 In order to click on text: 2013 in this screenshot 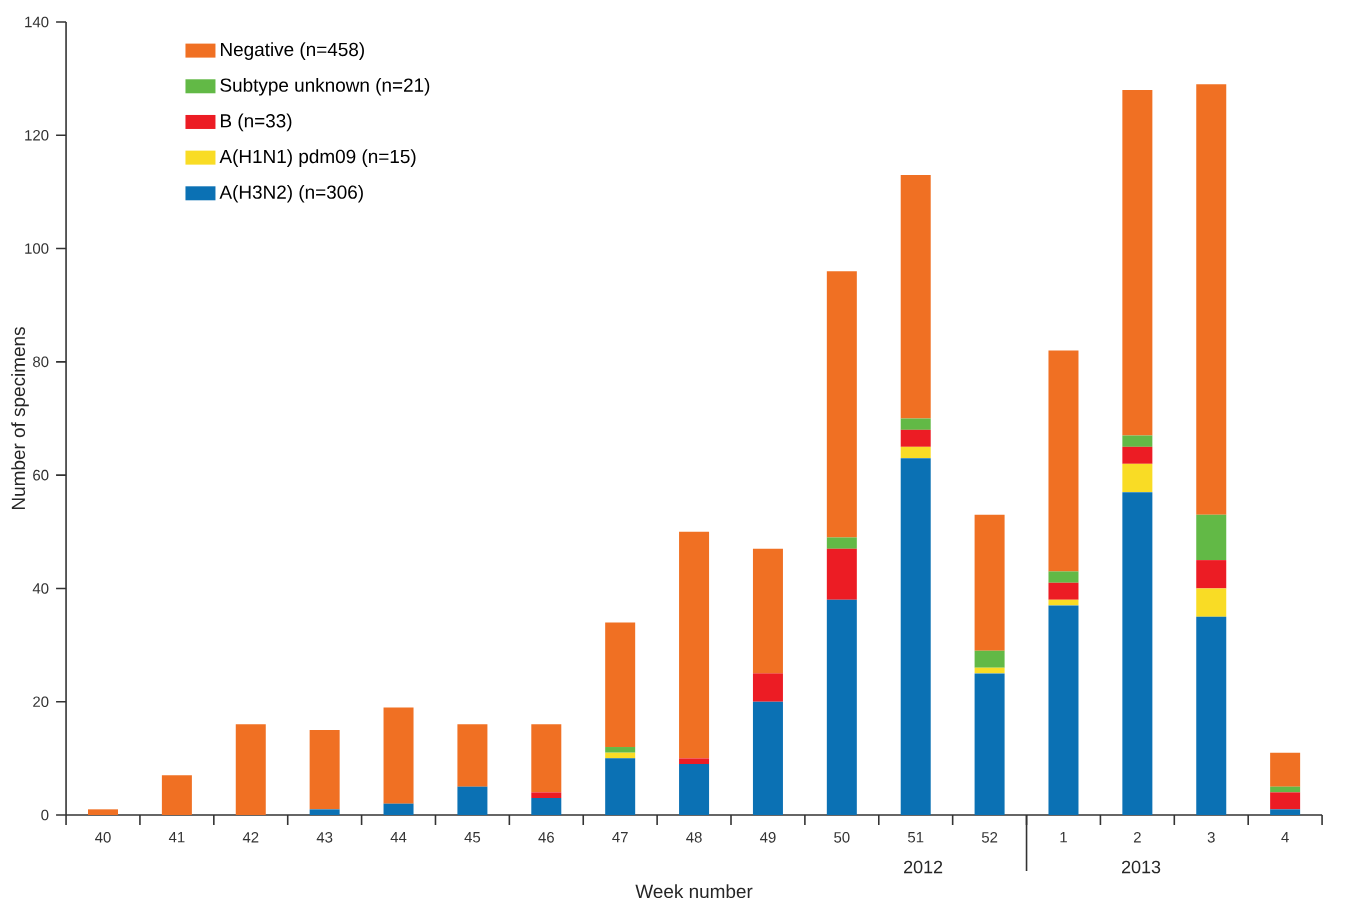, I will do `click(1141, 867)`.